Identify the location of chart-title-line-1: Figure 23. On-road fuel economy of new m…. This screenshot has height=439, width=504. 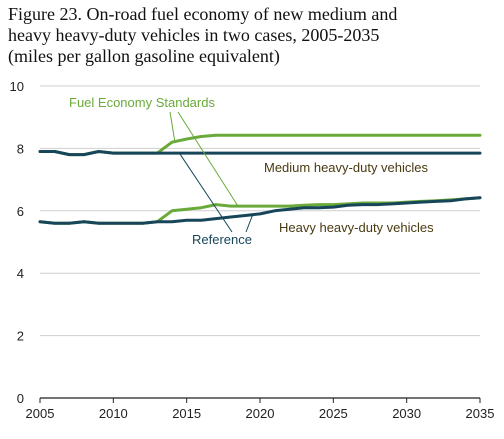
(203, 14).